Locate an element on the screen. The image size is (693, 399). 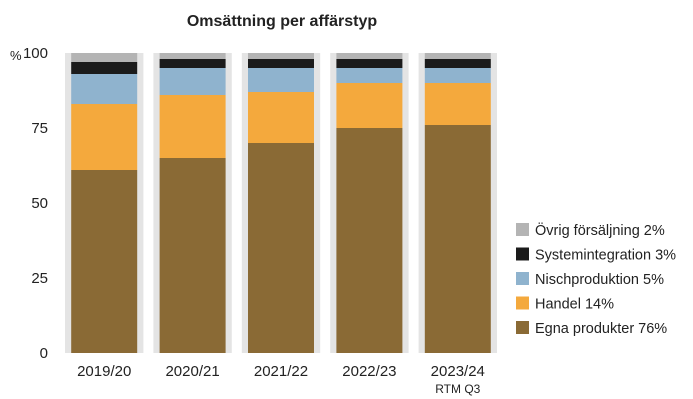
y-tick-label: 75 is located at coordinates (39, 128).